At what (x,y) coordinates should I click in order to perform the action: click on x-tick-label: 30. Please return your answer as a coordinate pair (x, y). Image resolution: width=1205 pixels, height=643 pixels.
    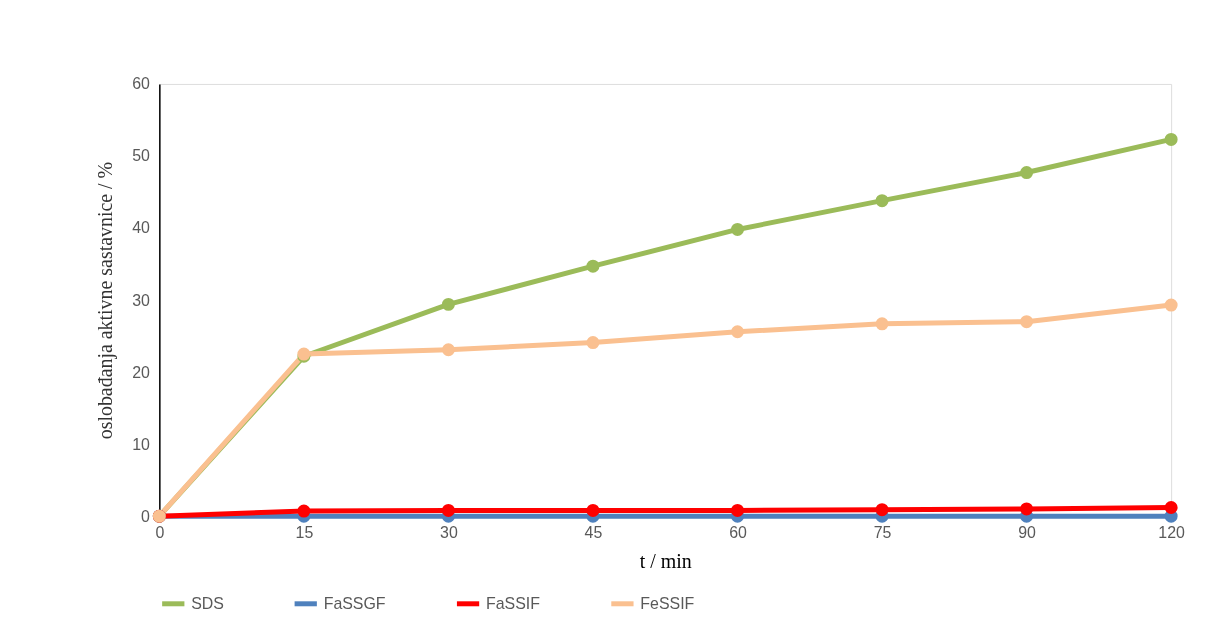
    Looking at the image, I should click on (449, 532).